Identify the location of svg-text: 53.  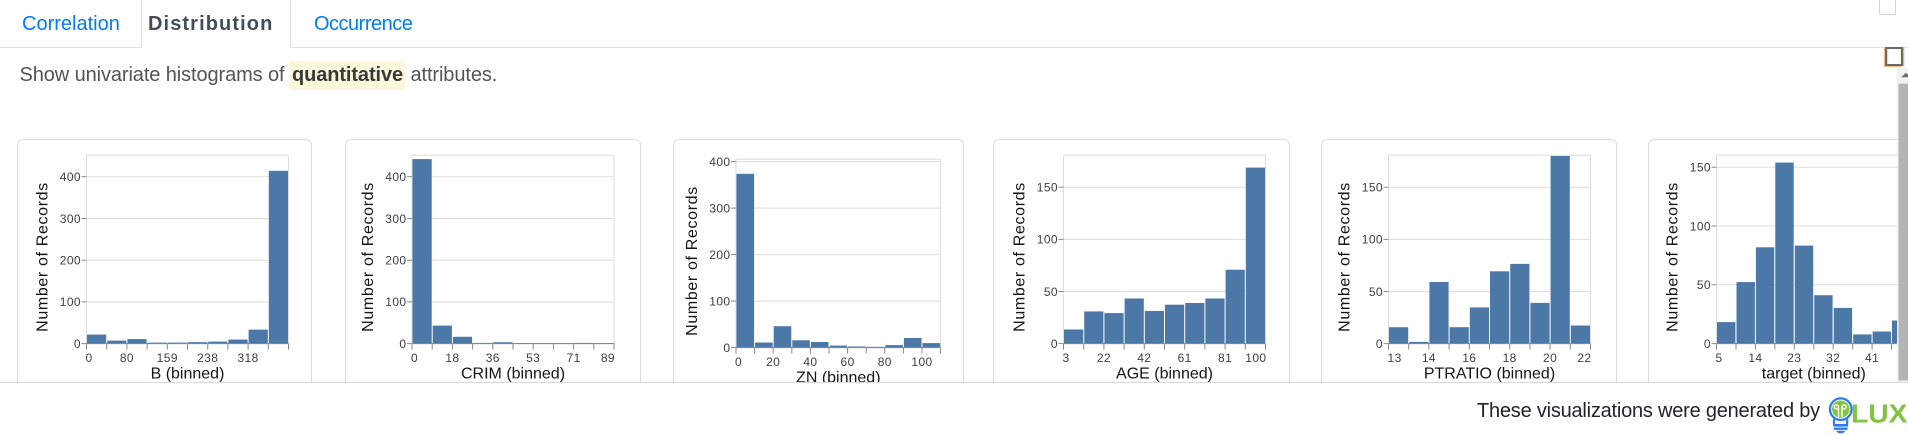
(533, 358).